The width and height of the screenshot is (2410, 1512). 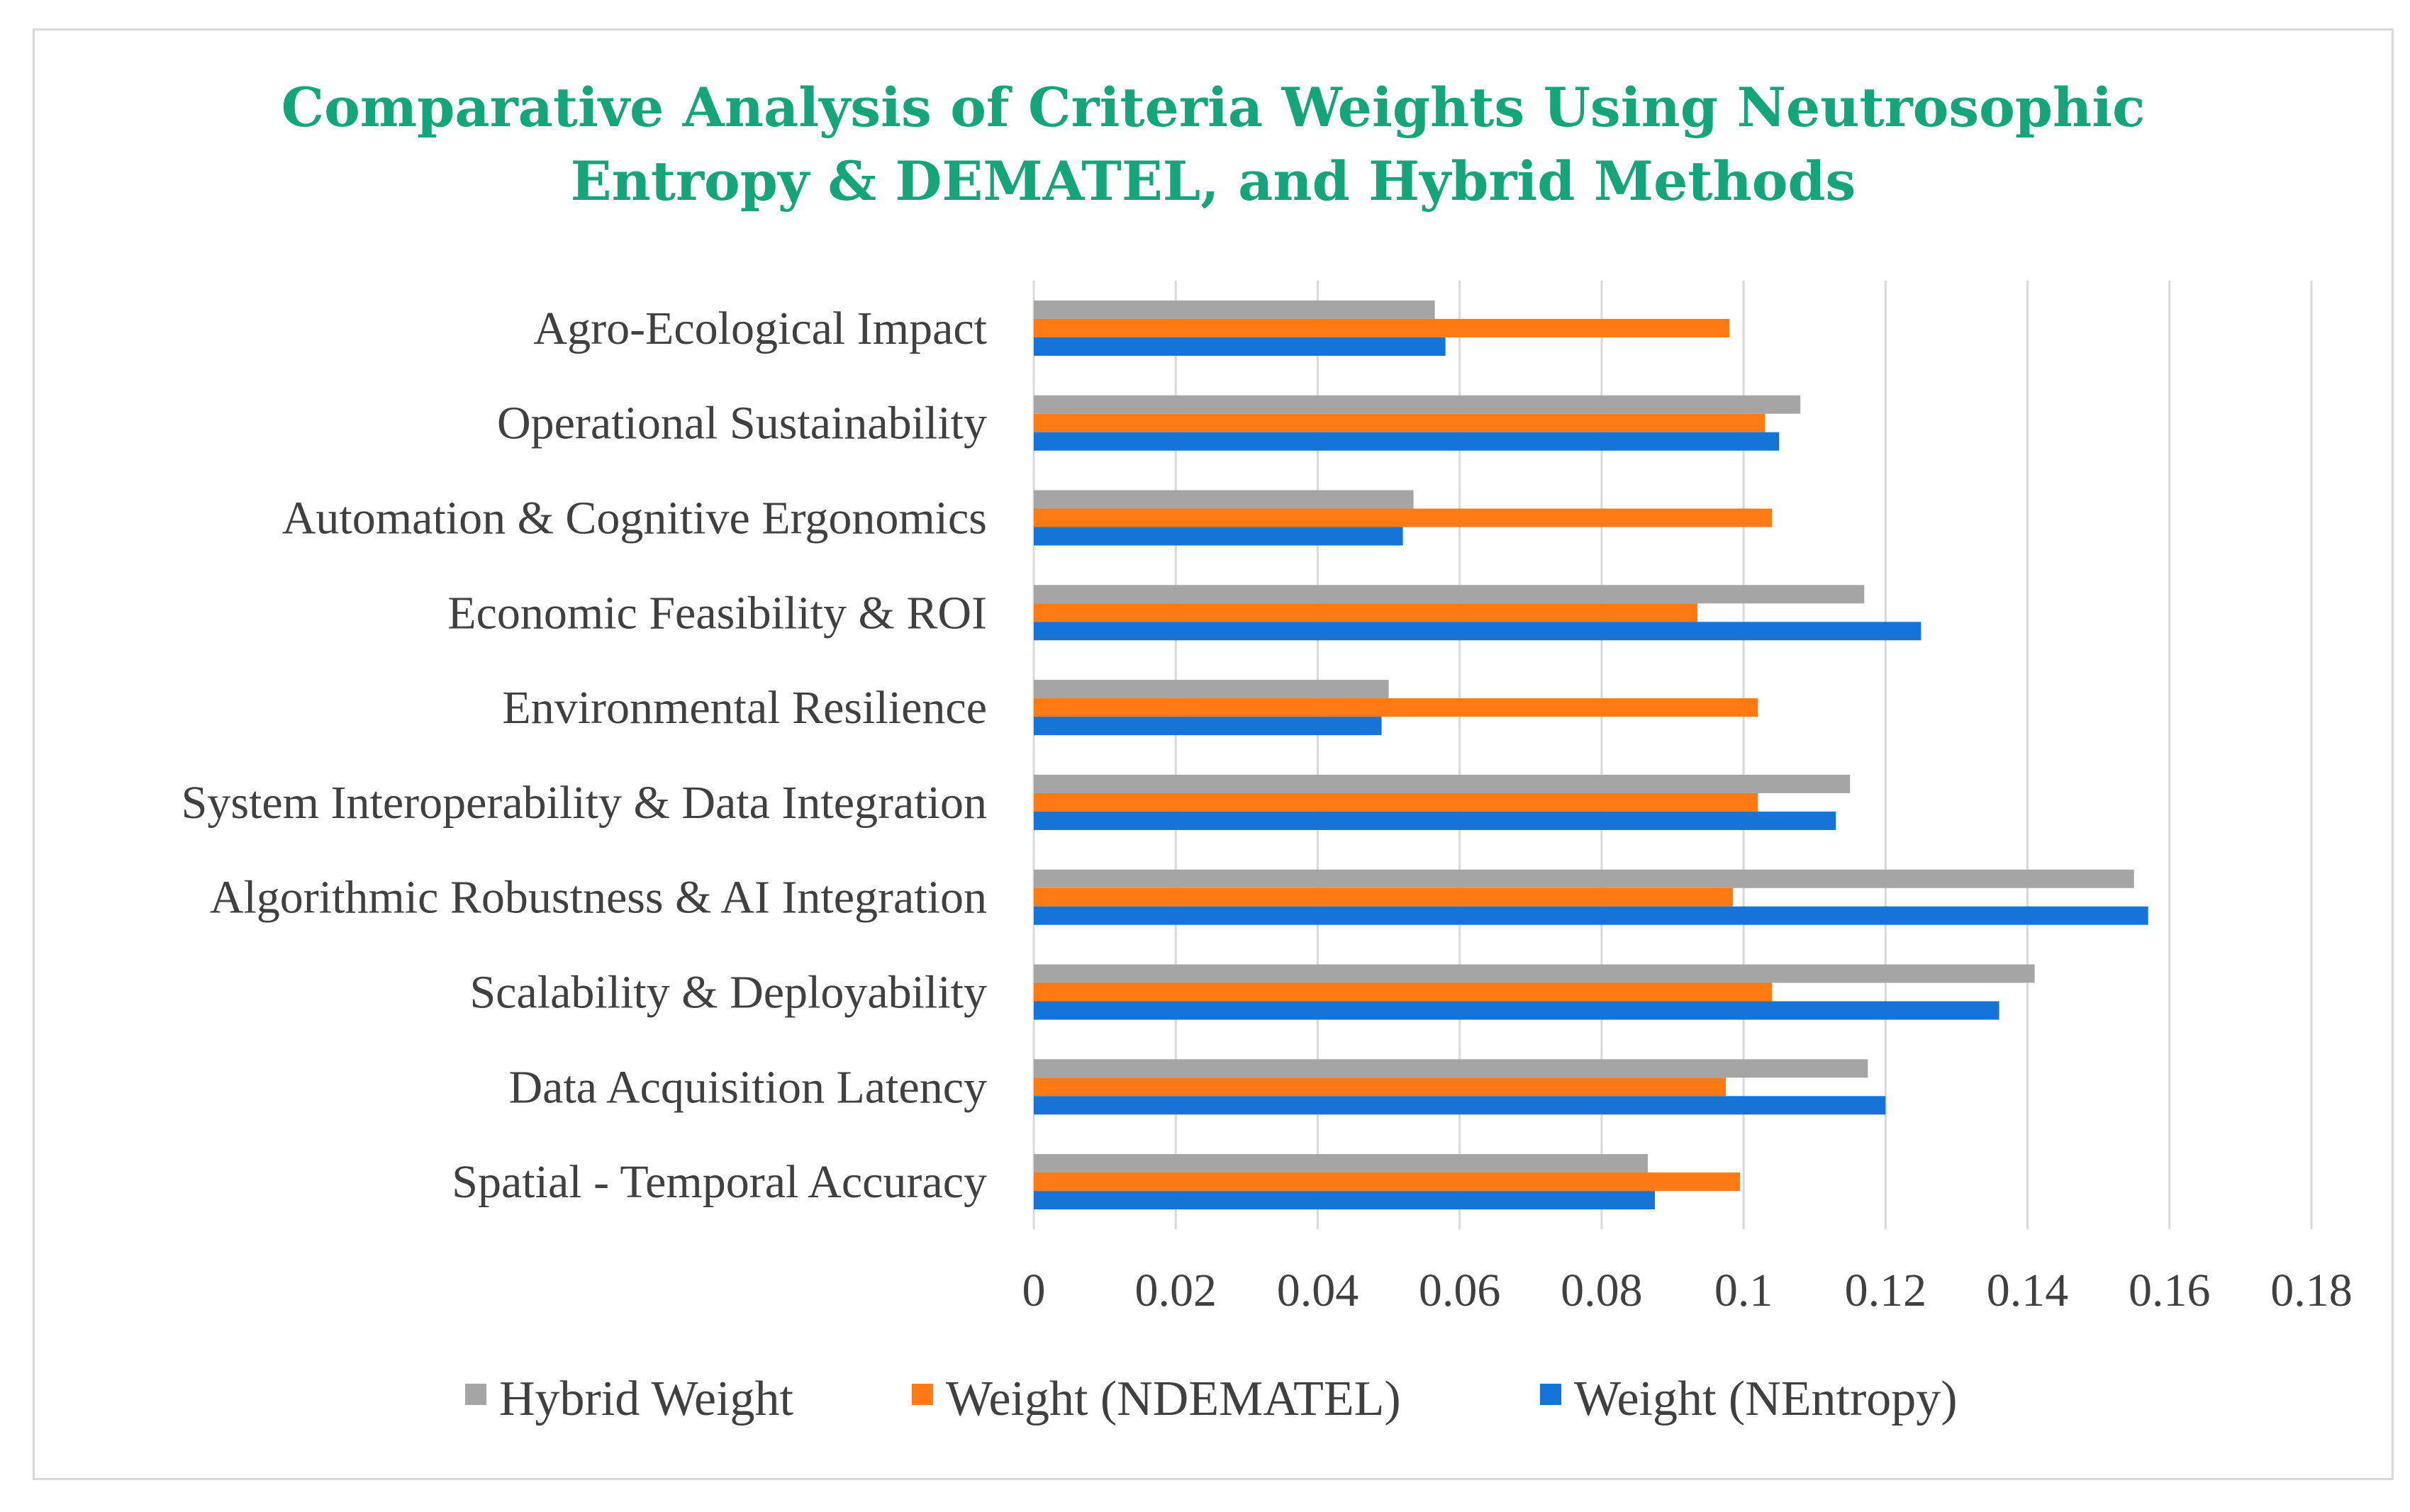 I want to click on legend-swatch-weight-nentropy, so click(x=1551, y=1394).